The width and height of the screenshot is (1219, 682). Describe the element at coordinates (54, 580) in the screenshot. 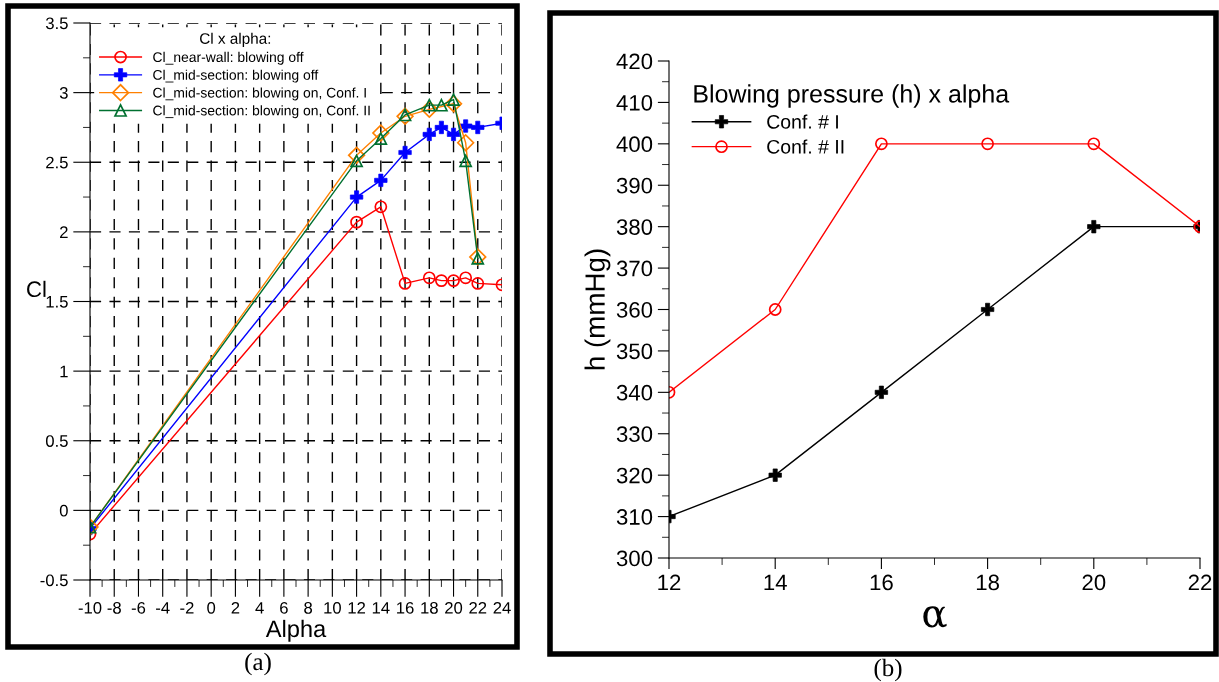

I see `y-tick-label: -0.5` at that location.